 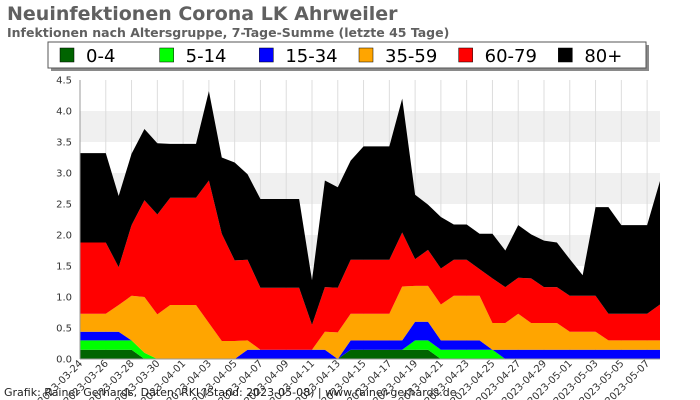 I want to click on y-tick-label: 0.5, so click(x=64, y=329).